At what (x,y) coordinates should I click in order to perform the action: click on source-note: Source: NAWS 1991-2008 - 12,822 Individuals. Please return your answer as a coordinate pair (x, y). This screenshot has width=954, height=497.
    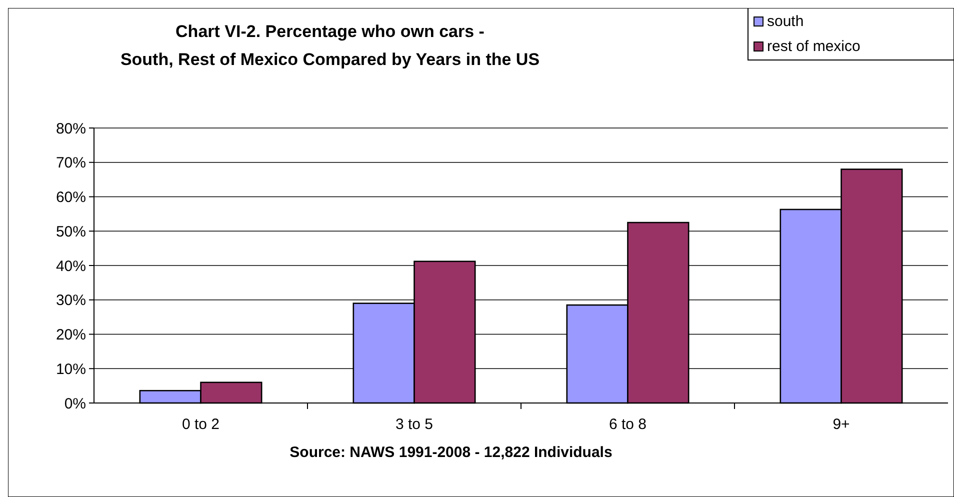
    Looking at the image, I should click on (451, 452).